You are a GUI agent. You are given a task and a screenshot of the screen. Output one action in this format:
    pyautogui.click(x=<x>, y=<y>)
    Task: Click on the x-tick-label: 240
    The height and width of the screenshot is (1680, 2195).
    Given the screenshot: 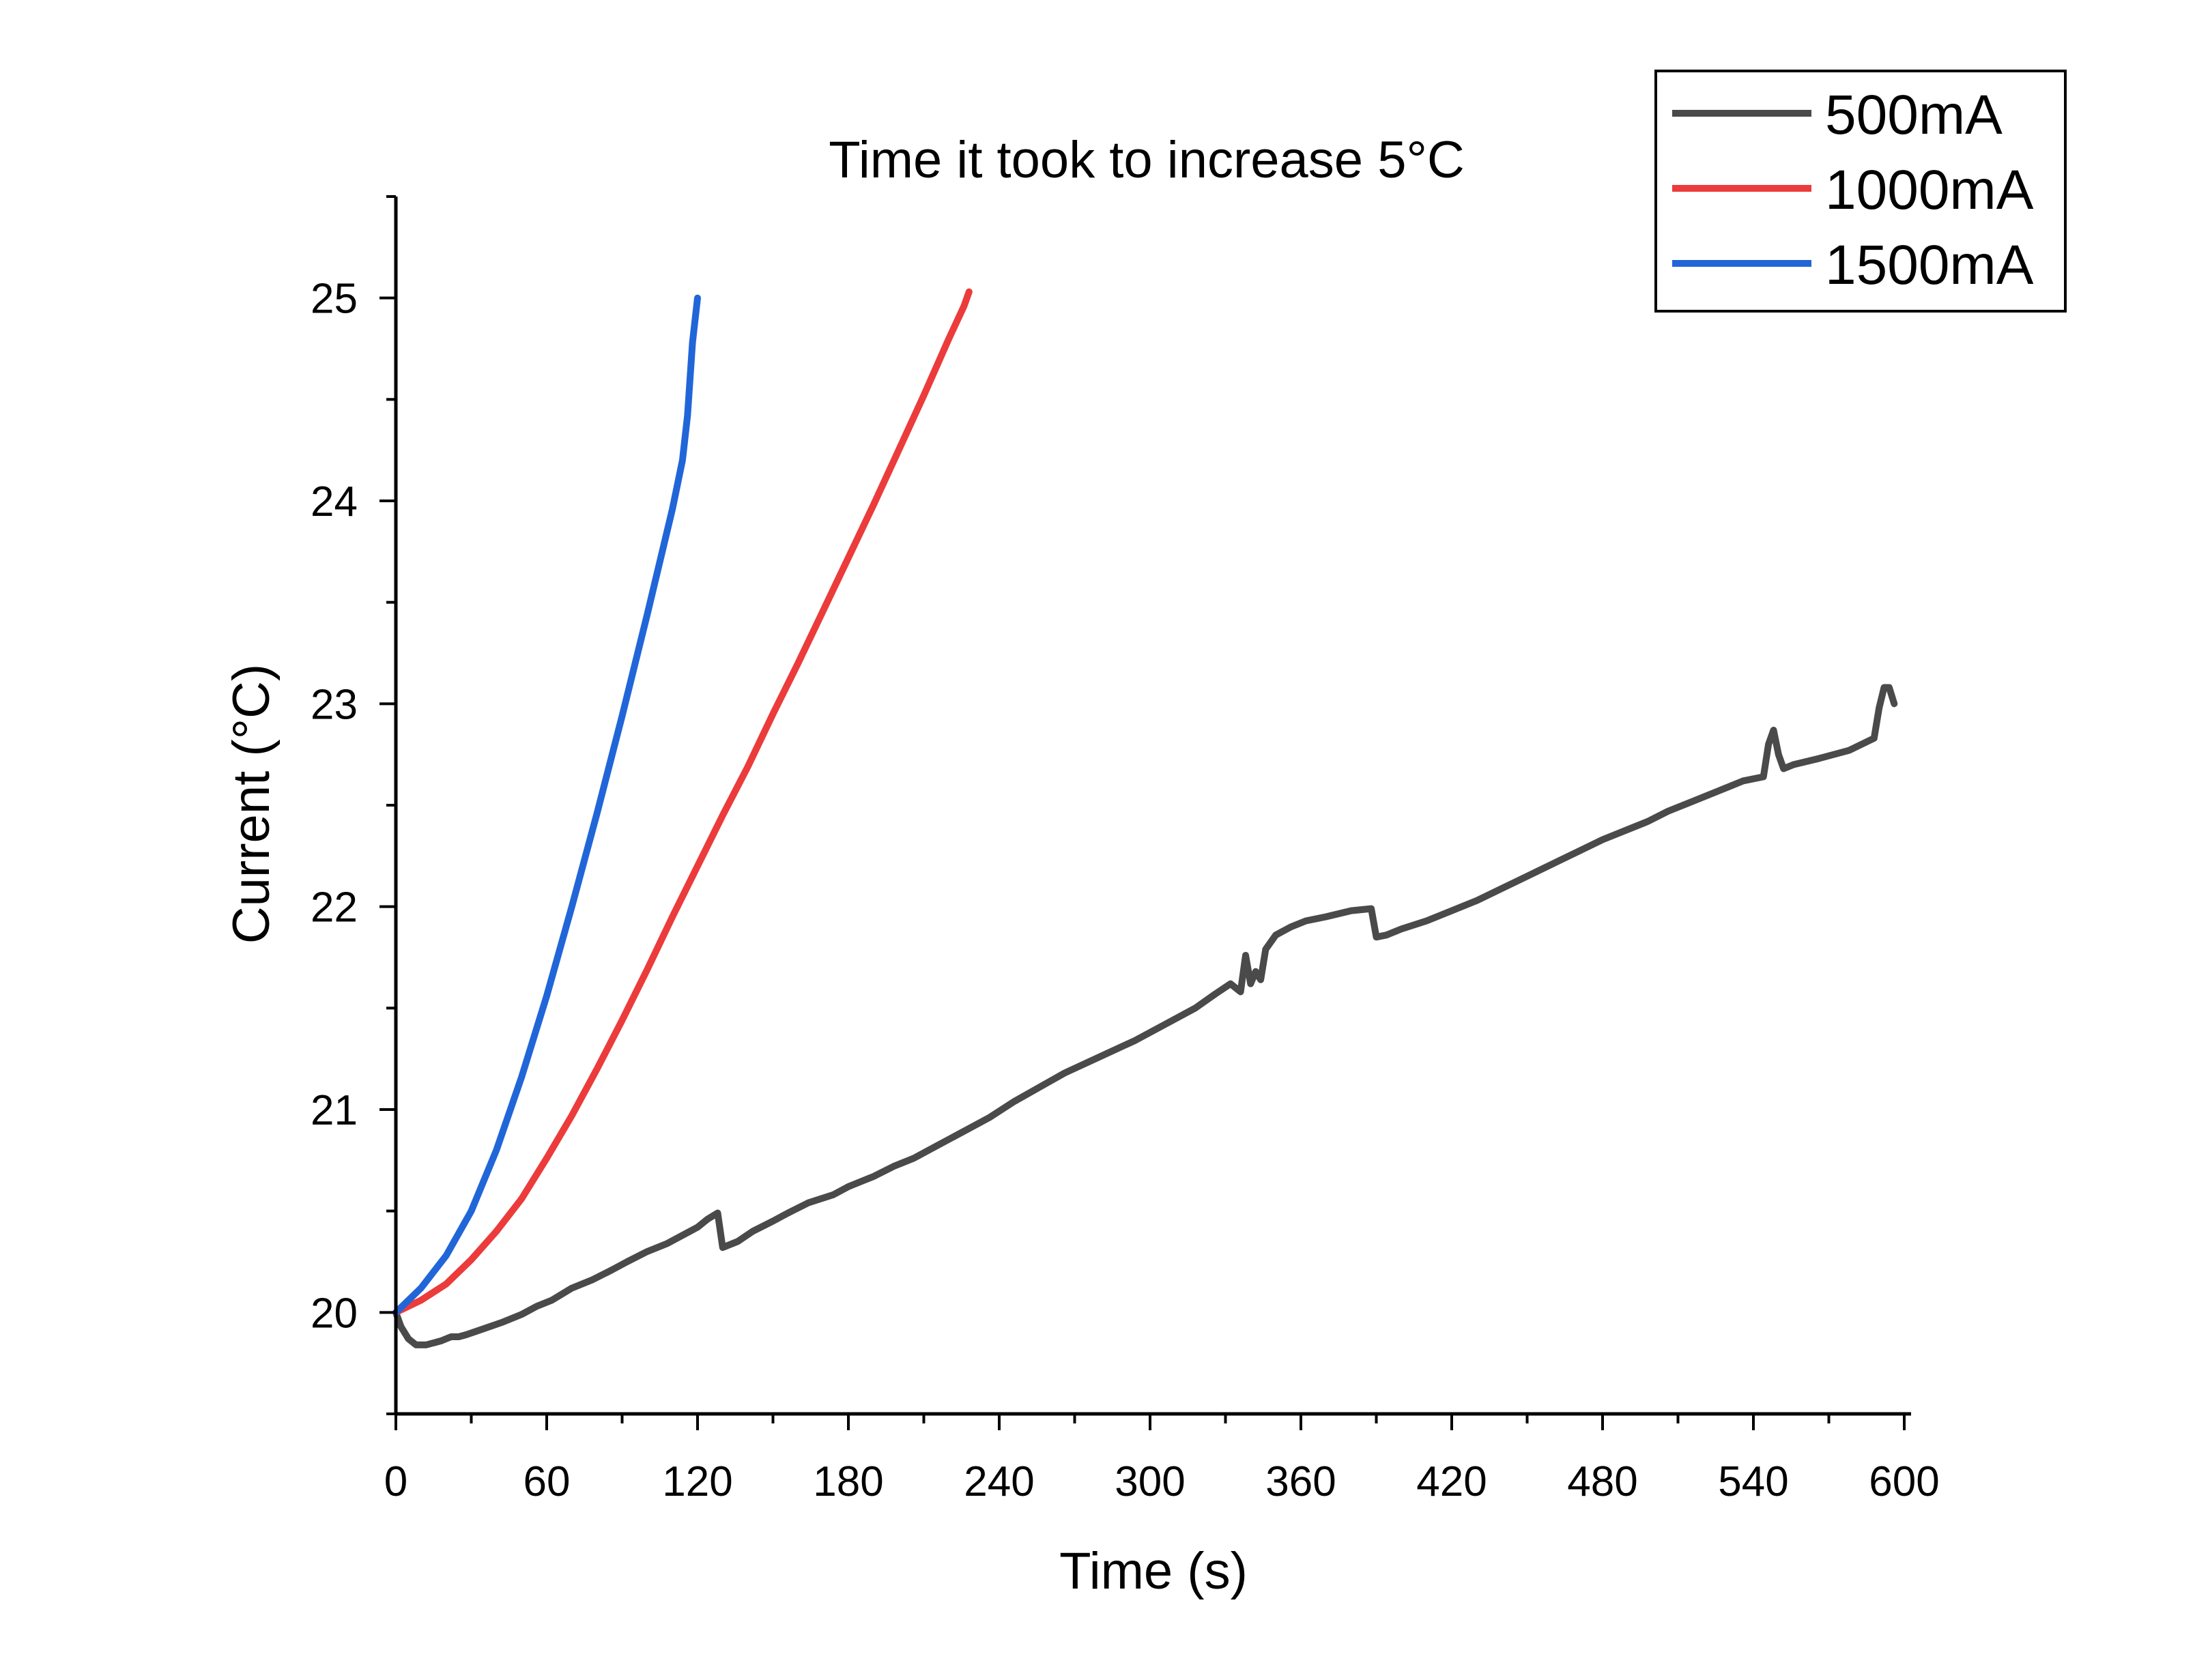 What is the action you would take?
    pyautogui.click(x=999, y=1481)
    